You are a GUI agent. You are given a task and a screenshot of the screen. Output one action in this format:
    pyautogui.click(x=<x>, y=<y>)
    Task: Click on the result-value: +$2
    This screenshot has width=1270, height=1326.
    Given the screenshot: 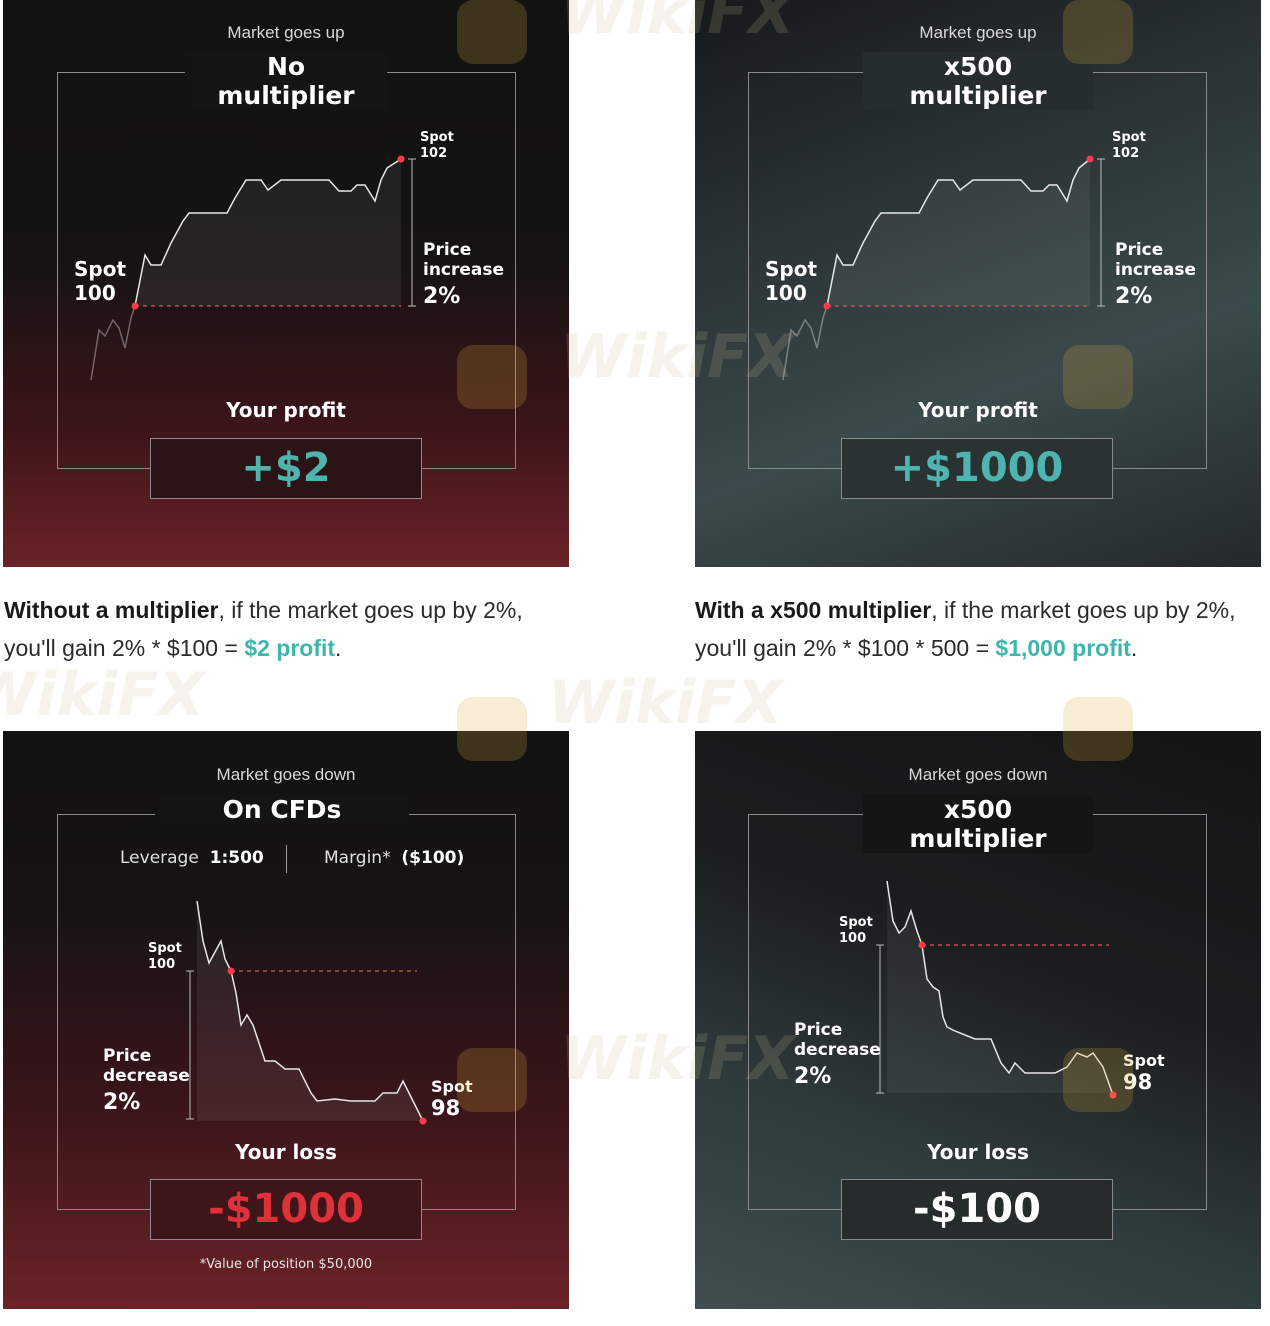 What is the action you would take?
    pyautogui.click(x=286, y=468)
    